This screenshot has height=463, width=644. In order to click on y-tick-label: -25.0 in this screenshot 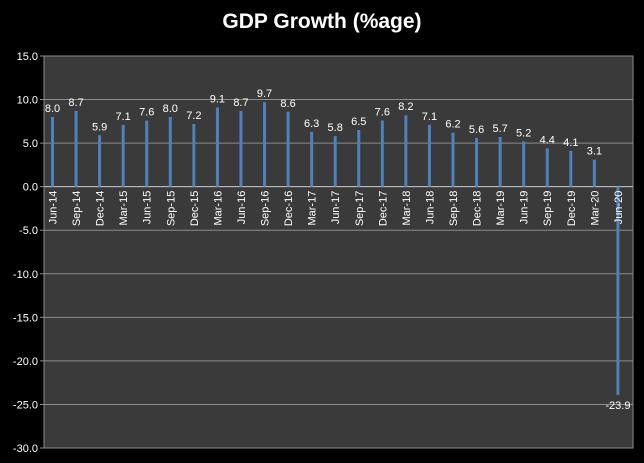, I will do `click(25, 405)`.